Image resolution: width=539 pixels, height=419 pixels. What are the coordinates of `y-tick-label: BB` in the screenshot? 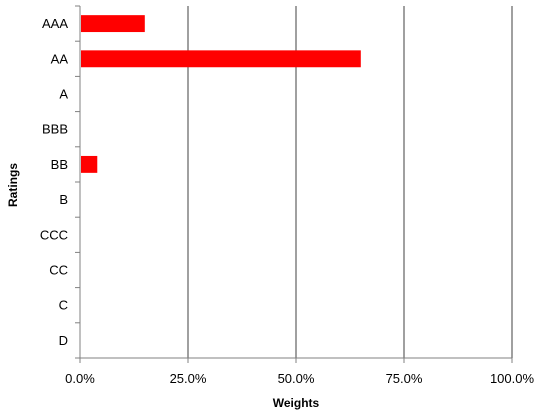 It's located at (59, 164).